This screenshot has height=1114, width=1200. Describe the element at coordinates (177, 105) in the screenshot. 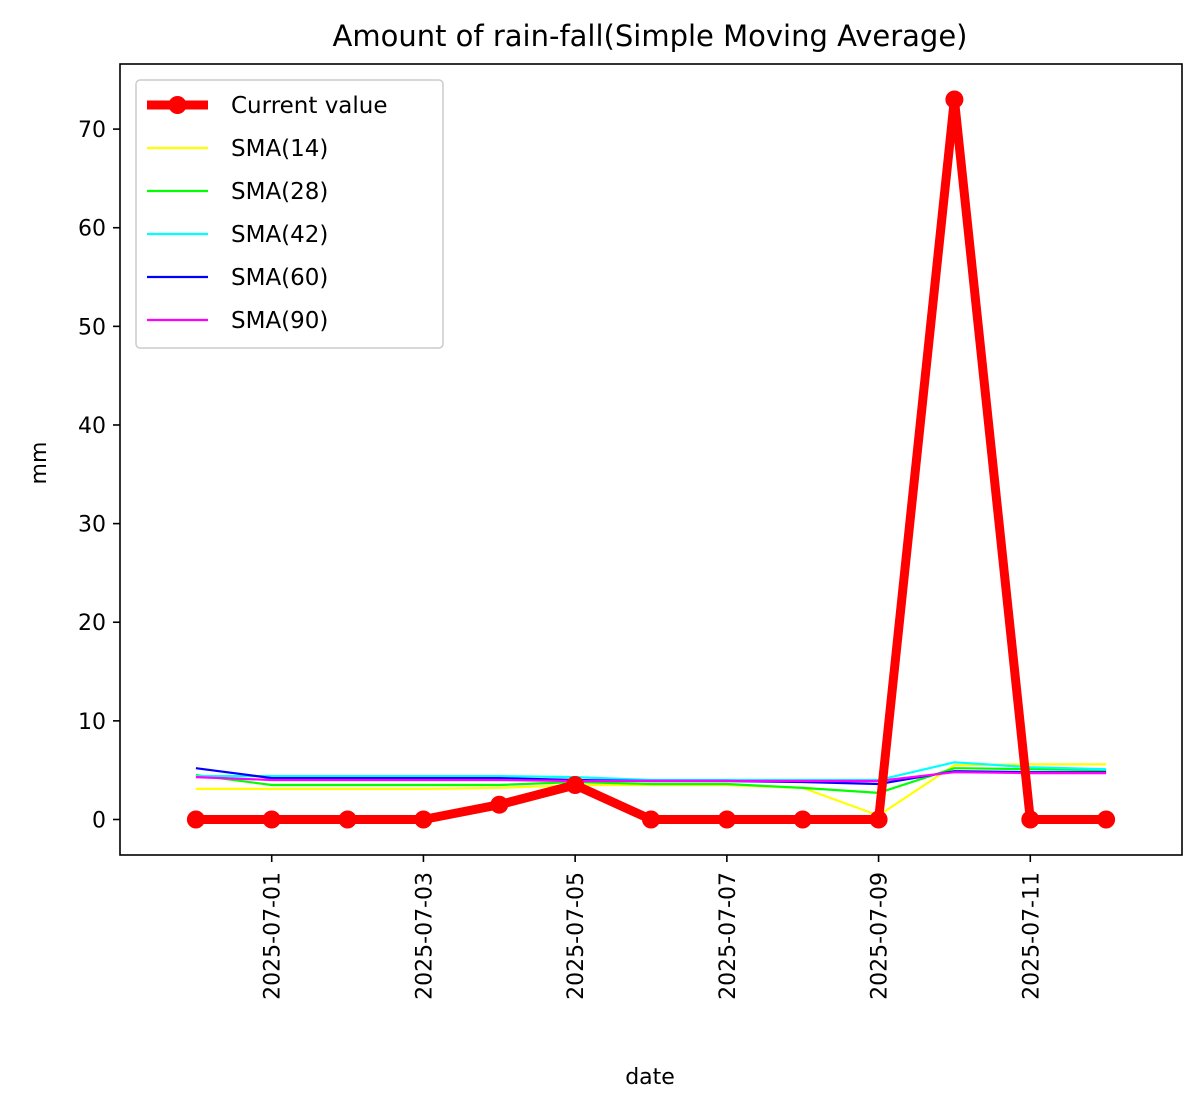

I see `legend-marker-current-value` at that location.